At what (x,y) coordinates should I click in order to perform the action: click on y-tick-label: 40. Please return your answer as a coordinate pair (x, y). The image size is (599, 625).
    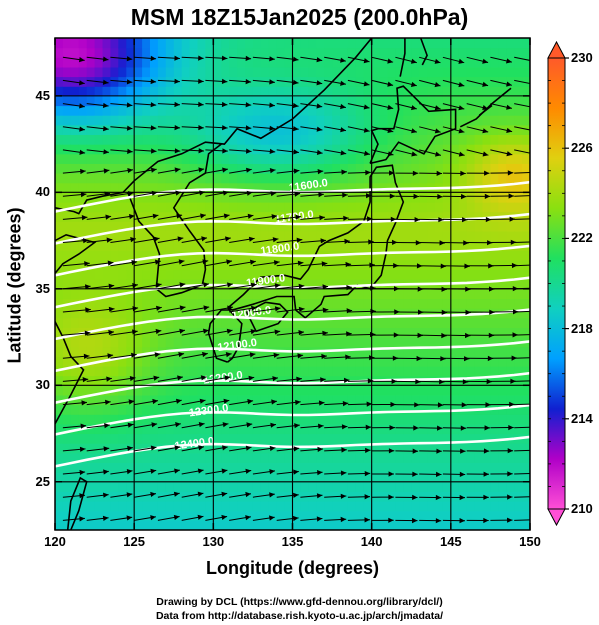
    Looking at the image, I should click on (42, 192).